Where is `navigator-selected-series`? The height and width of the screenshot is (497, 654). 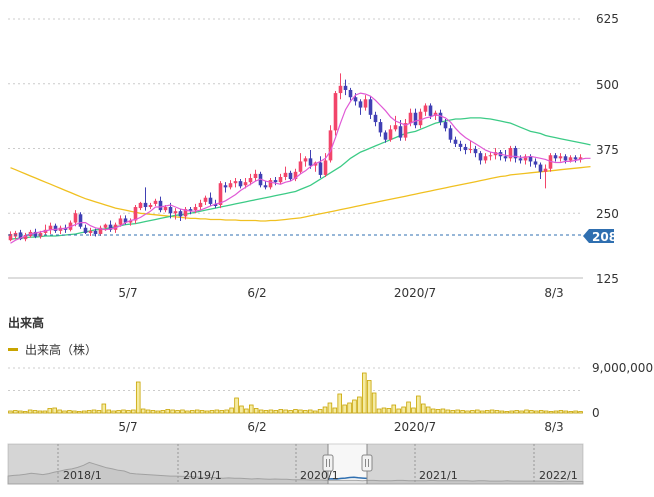 navigator-selected-series is located at coordinates (347, 478).